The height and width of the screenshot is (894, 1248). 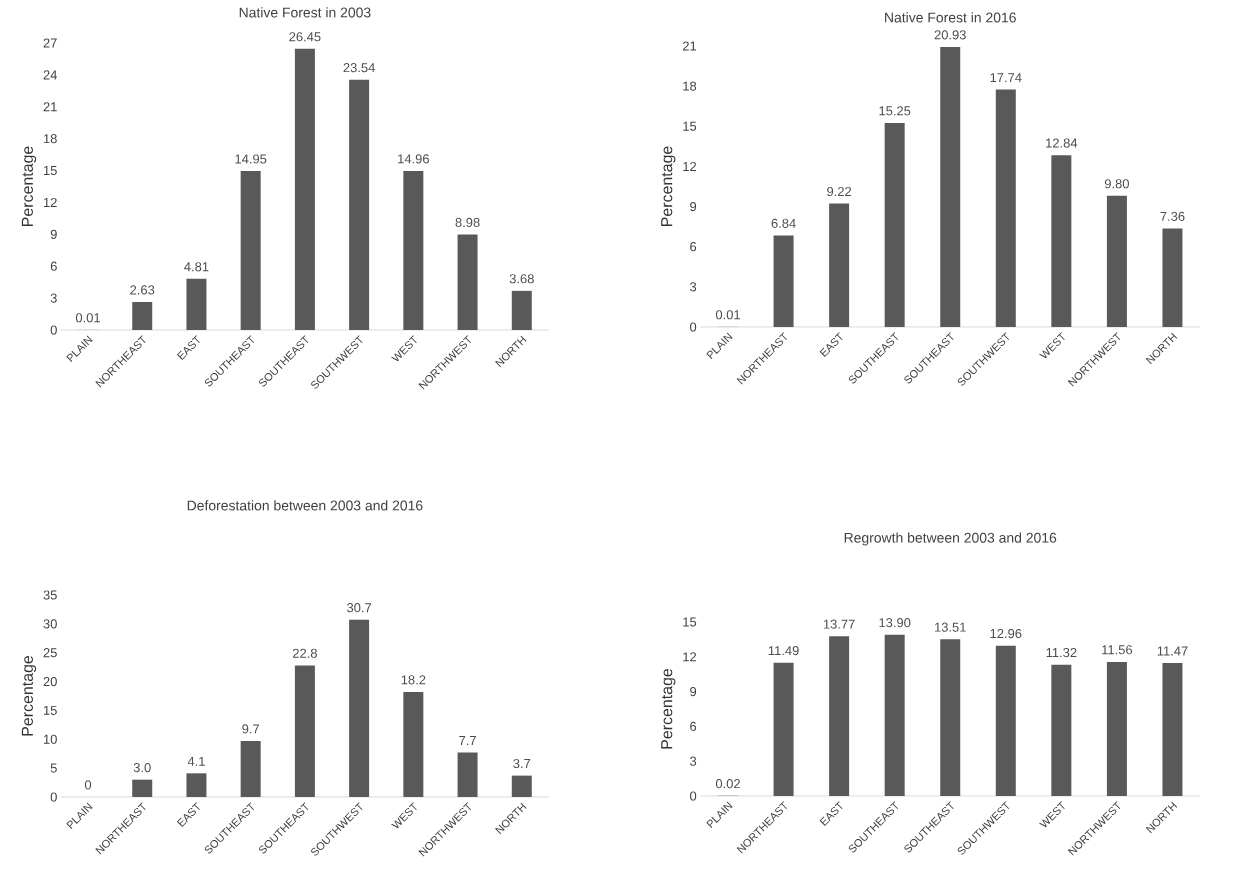 I want to click on data-label: 3.68, so click(x=521, y=279).